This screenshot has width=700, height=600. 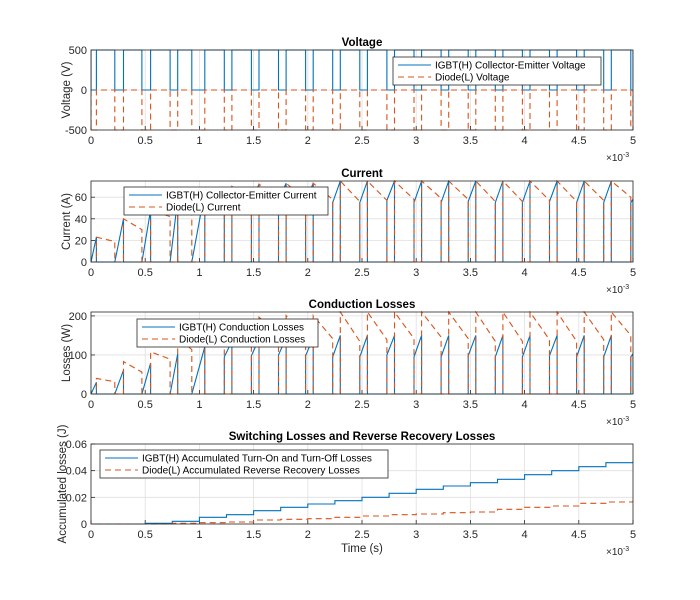 What do you see at coordinates (81, 220) in the screenshot?
I see `y-tick-label: 40` at bounding box center [81, 220].